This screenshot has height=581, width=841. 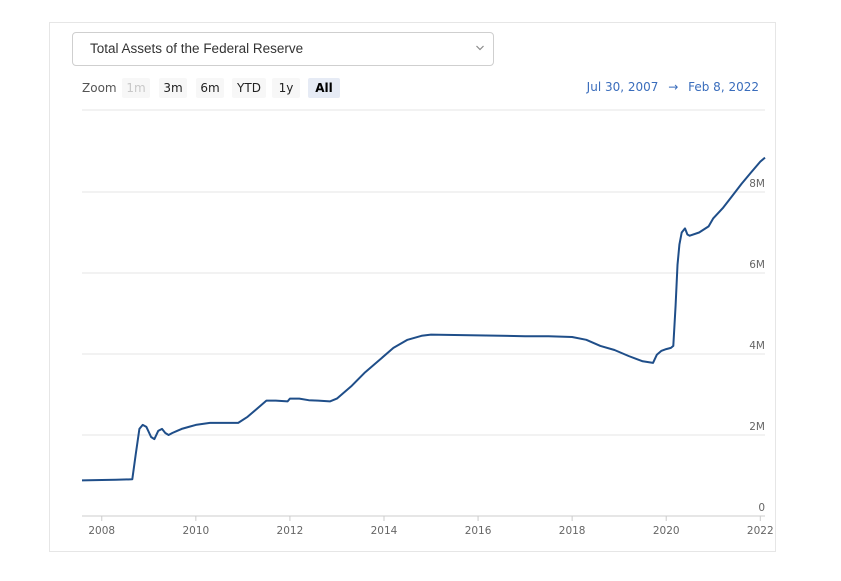 I want to click on x-tick-label: 2020, so click(x=666, y=531).